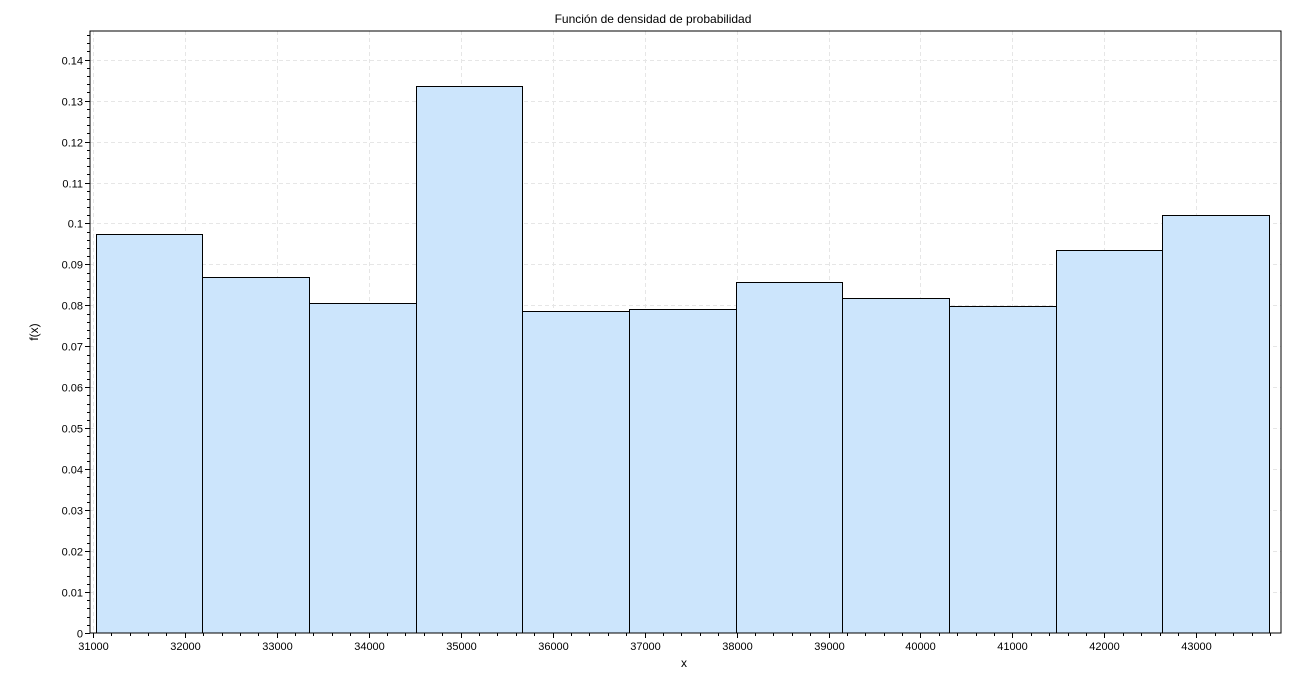 This screenshot has height=682, width=1295. What do you see at coordinates (369, 647) in the screenshot?
I see `x-tick-label: 34000` at bounding box center [369, 647].